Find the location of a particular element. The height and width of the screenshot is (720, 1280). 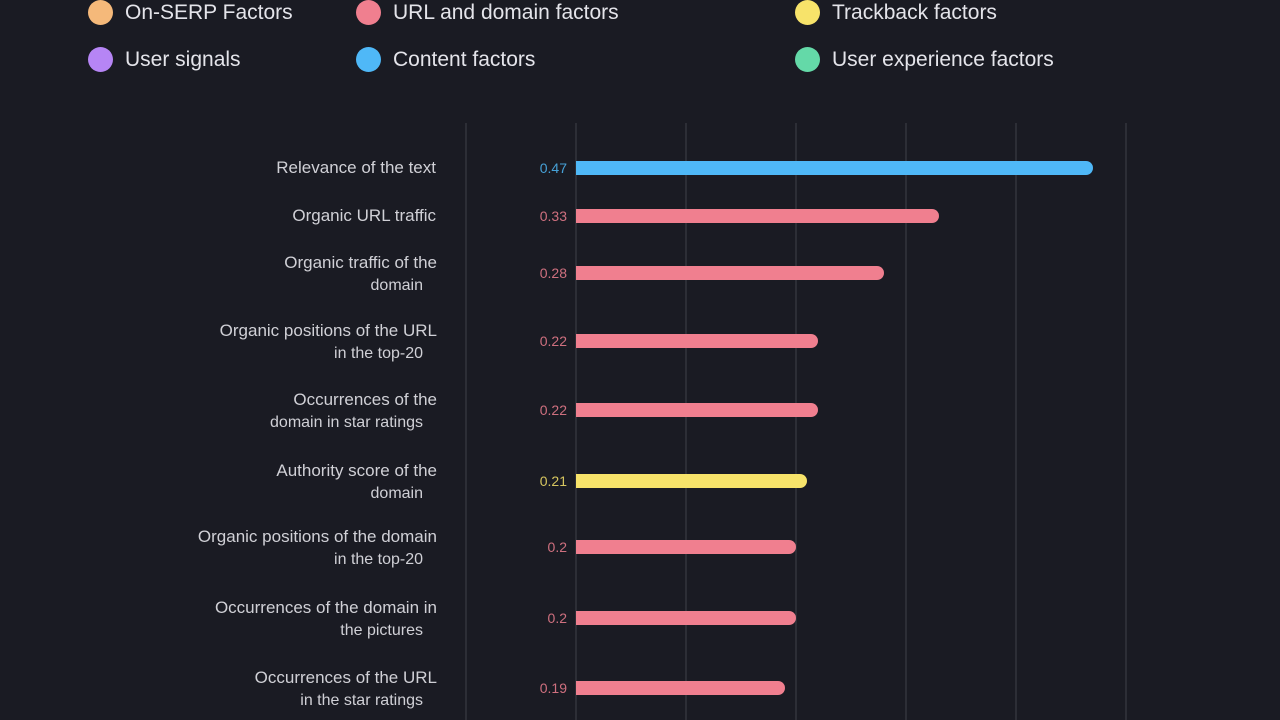

category-label-line2: in the star ratings is located at coordinates (361, 700).